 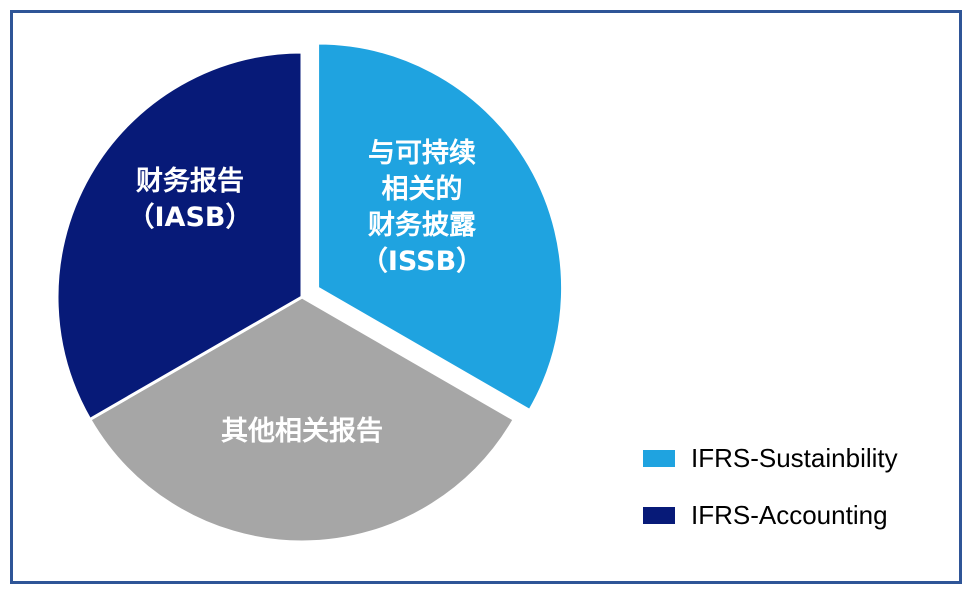 What do you see at coordinates (422, 225) in the screenshot?
I see `slice-label-line: 财务披露` at bounding box center [422, 225].